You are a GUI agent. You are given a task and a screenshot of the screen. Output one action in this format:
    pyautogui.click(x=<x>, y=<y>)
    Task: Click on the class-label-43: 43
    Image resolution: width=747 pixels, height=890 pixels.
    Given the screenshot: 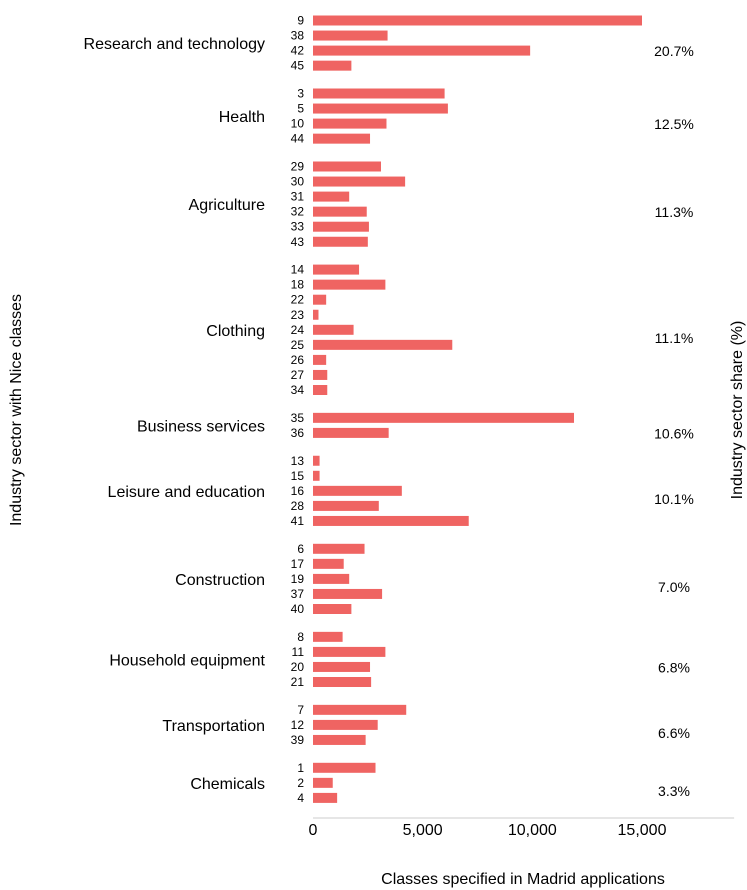 What is the action you would take?
    pyautogui.click(x=298, y=242)
    